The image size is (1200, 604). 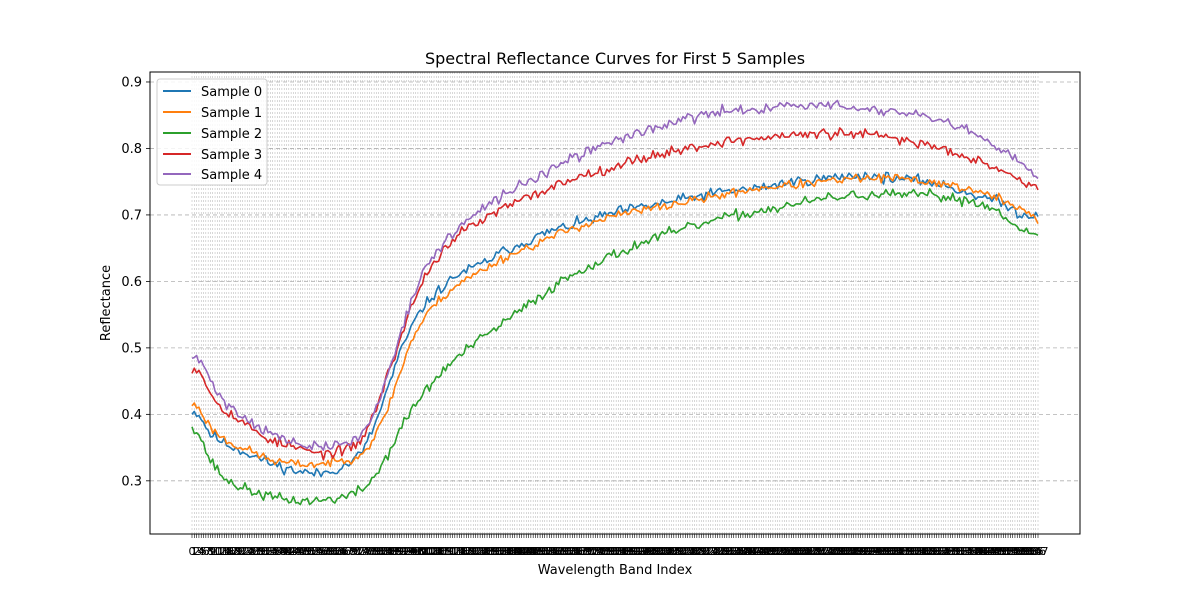 I want to click on x-tick-label: 39, so click(x=282, y=551).